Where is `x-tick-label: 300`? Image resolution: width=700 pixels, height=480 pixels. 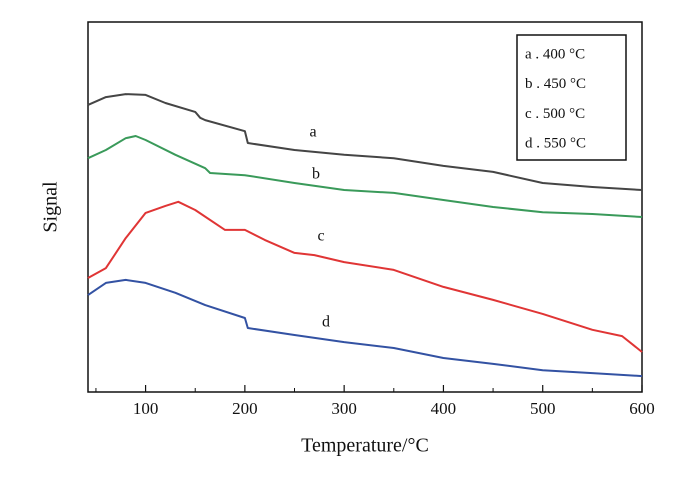
x-tick-label: 300 is located at coordinates (344, 408).